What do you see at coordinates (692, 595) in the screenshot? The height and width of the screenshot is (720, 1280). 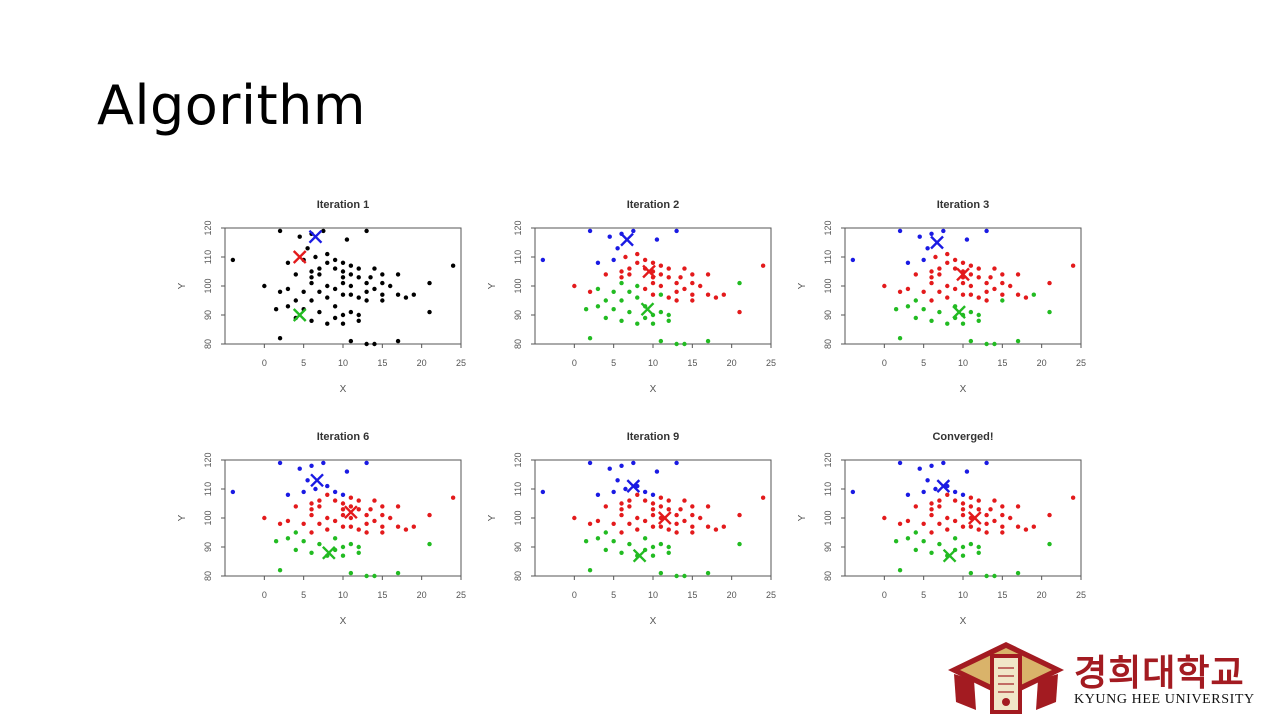 I see `x-tick-label: 15` at bounding box center [692, 595].